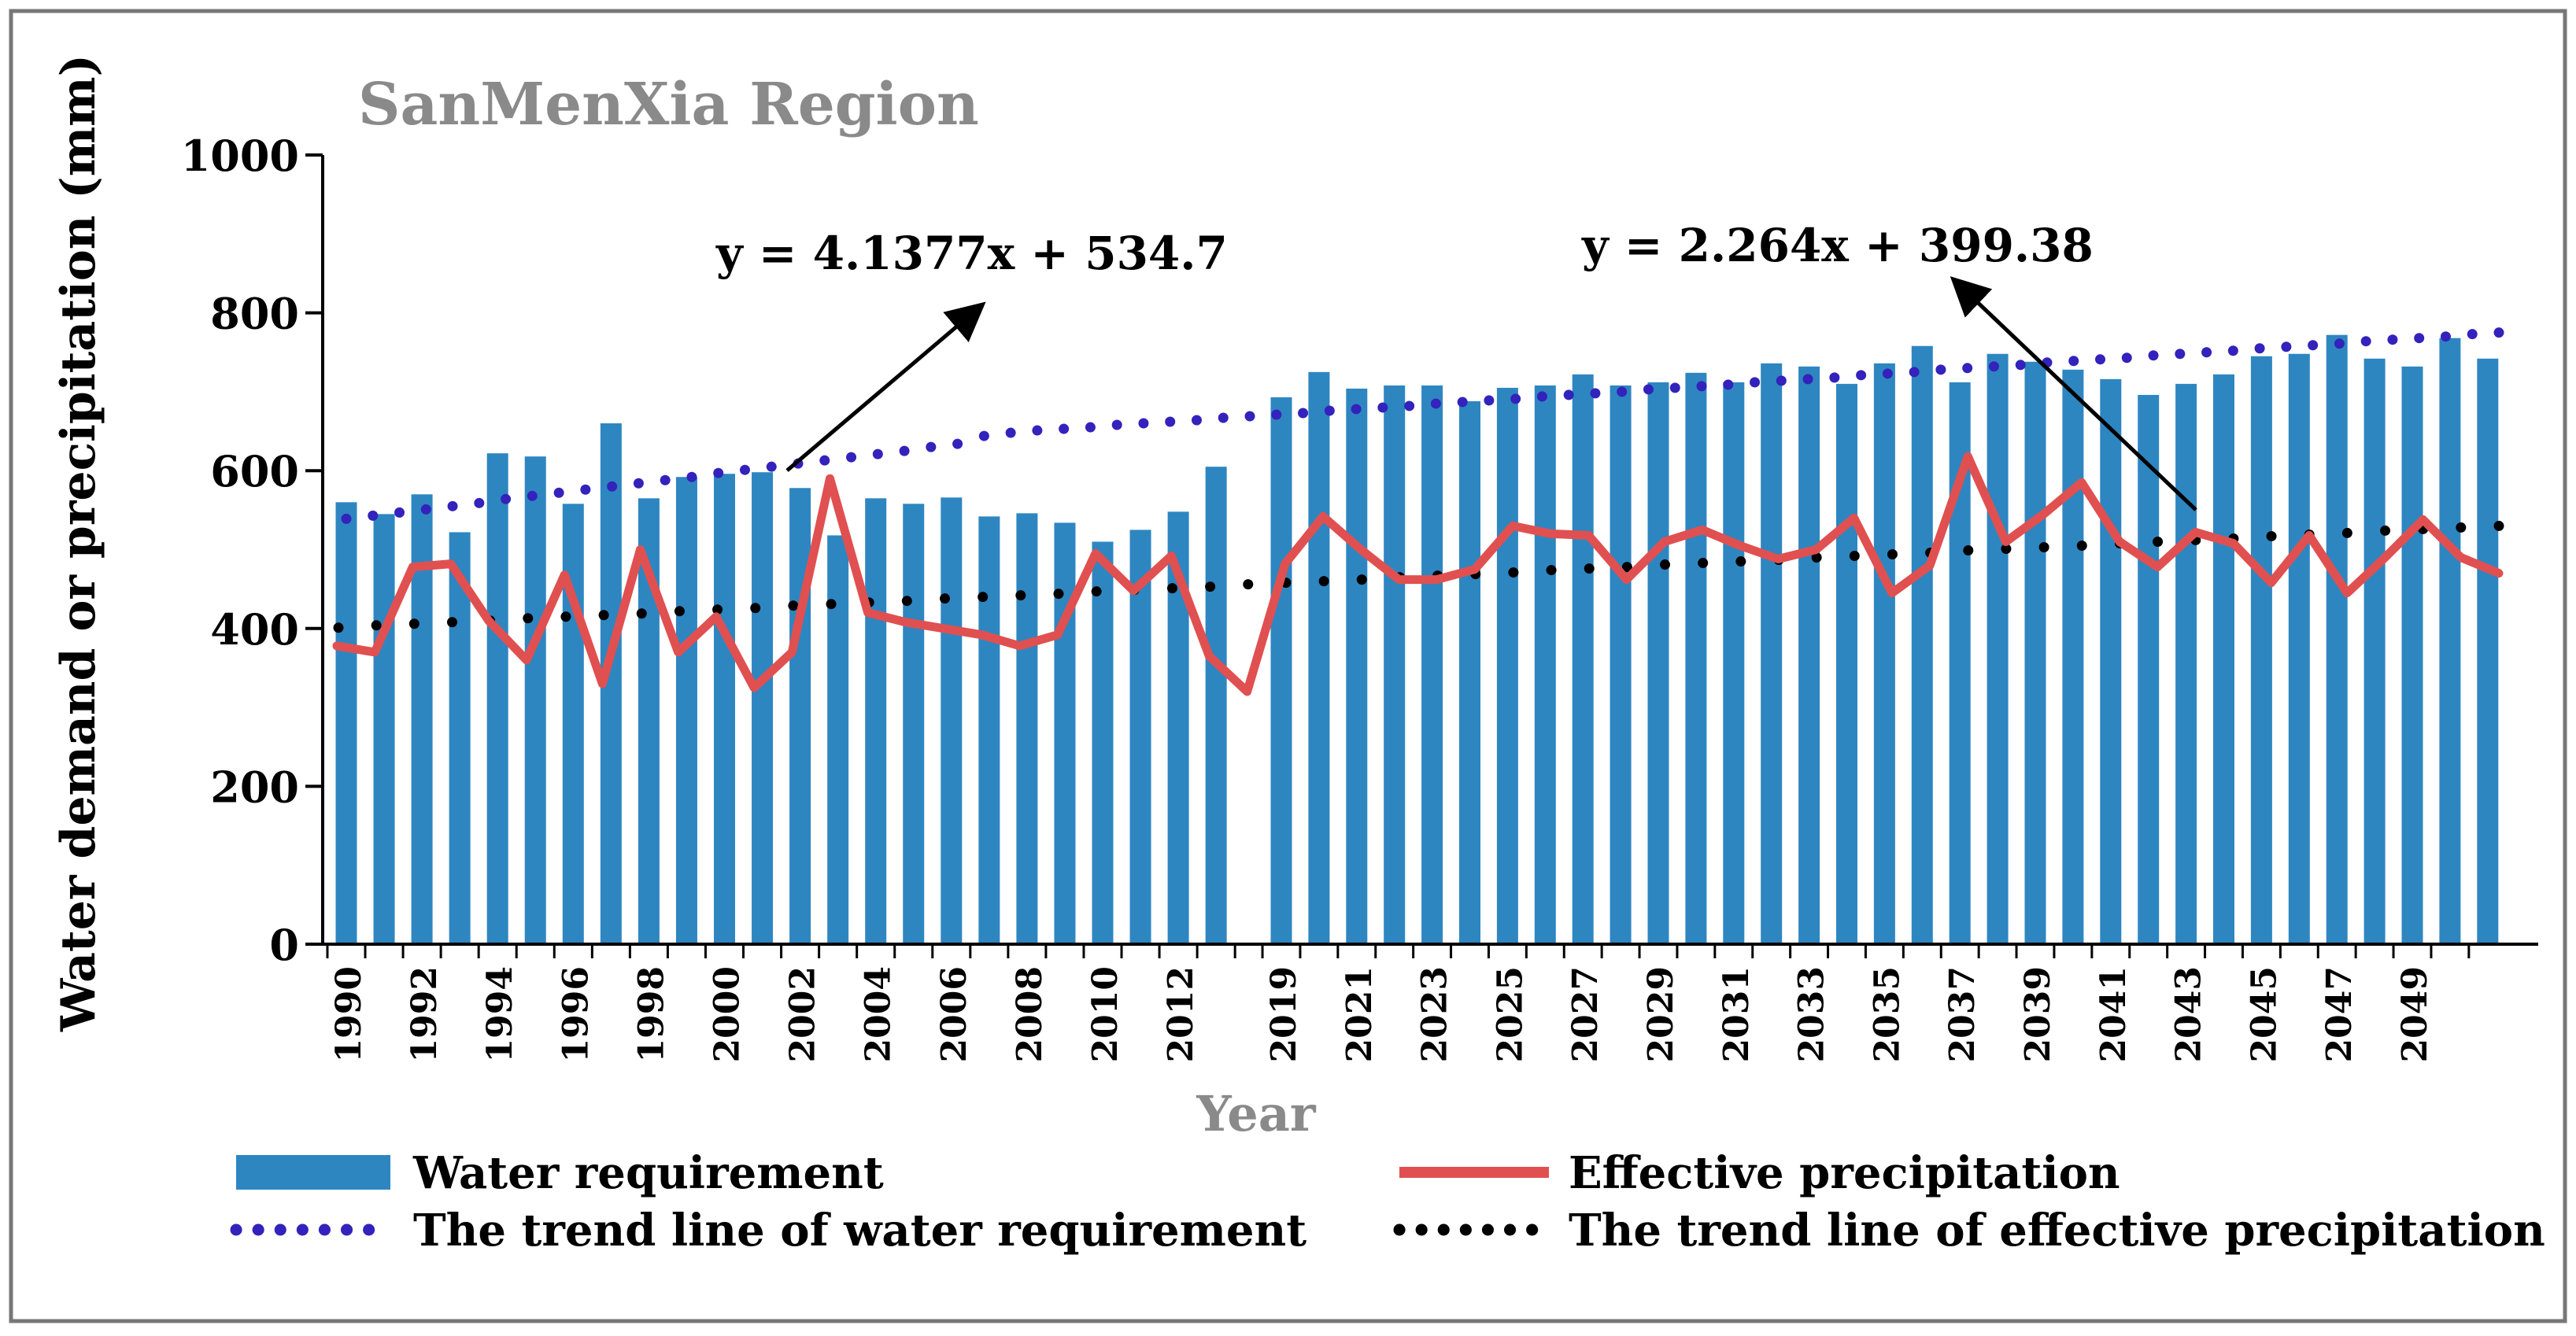  What do you see at coordinates (2264, 1014) in the screenshot?
I see `x-tick-label: 2045` at bounding box center [2264, 1014].